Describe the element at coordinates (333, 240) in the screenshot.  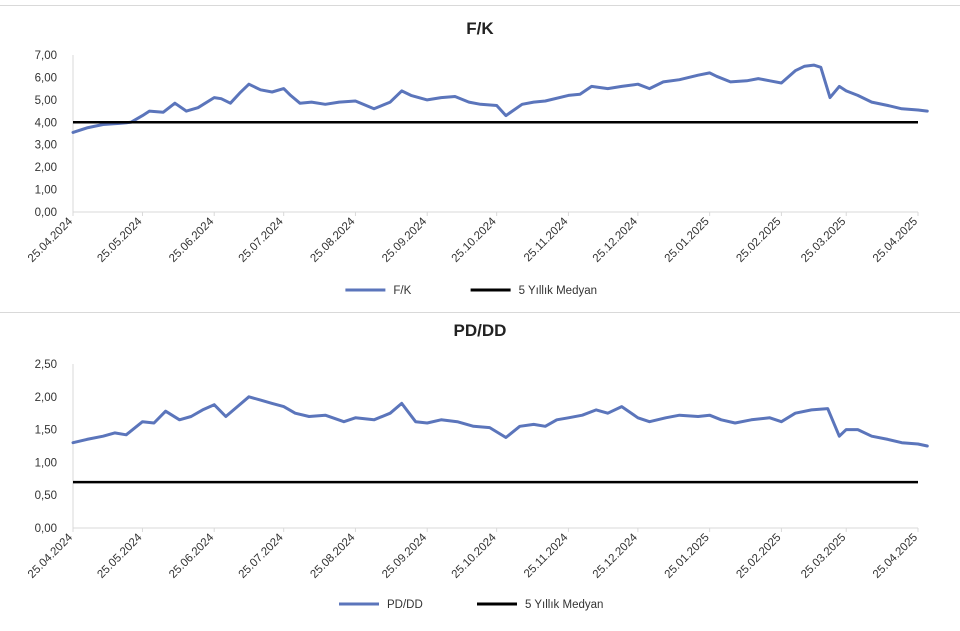
I see `fk-x-tick-label: 25.08.2024` at that location.